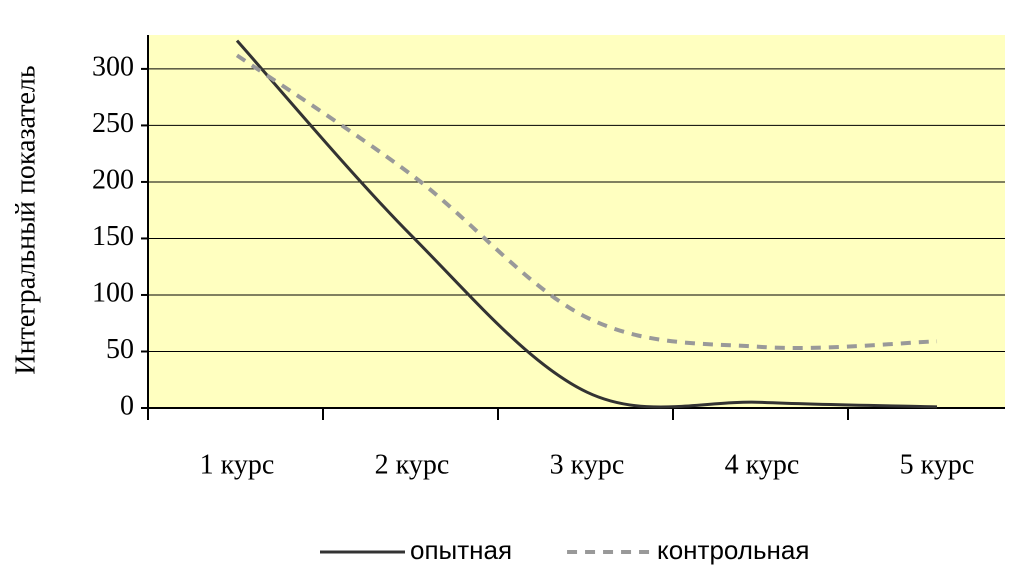 The width and height of the screenshot is (1017, 570). Describe the element at coordinates (113, 179) in the screenshot. I see `y-tick-label: 200` at that location.